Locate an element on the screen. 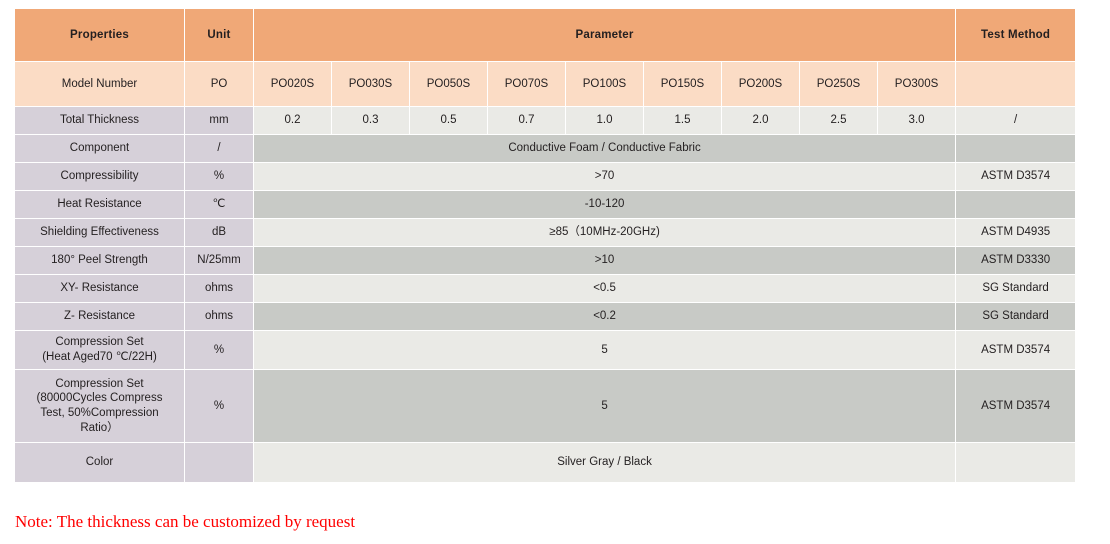  row-unit: ℃ is located at coordinates (219, 204).